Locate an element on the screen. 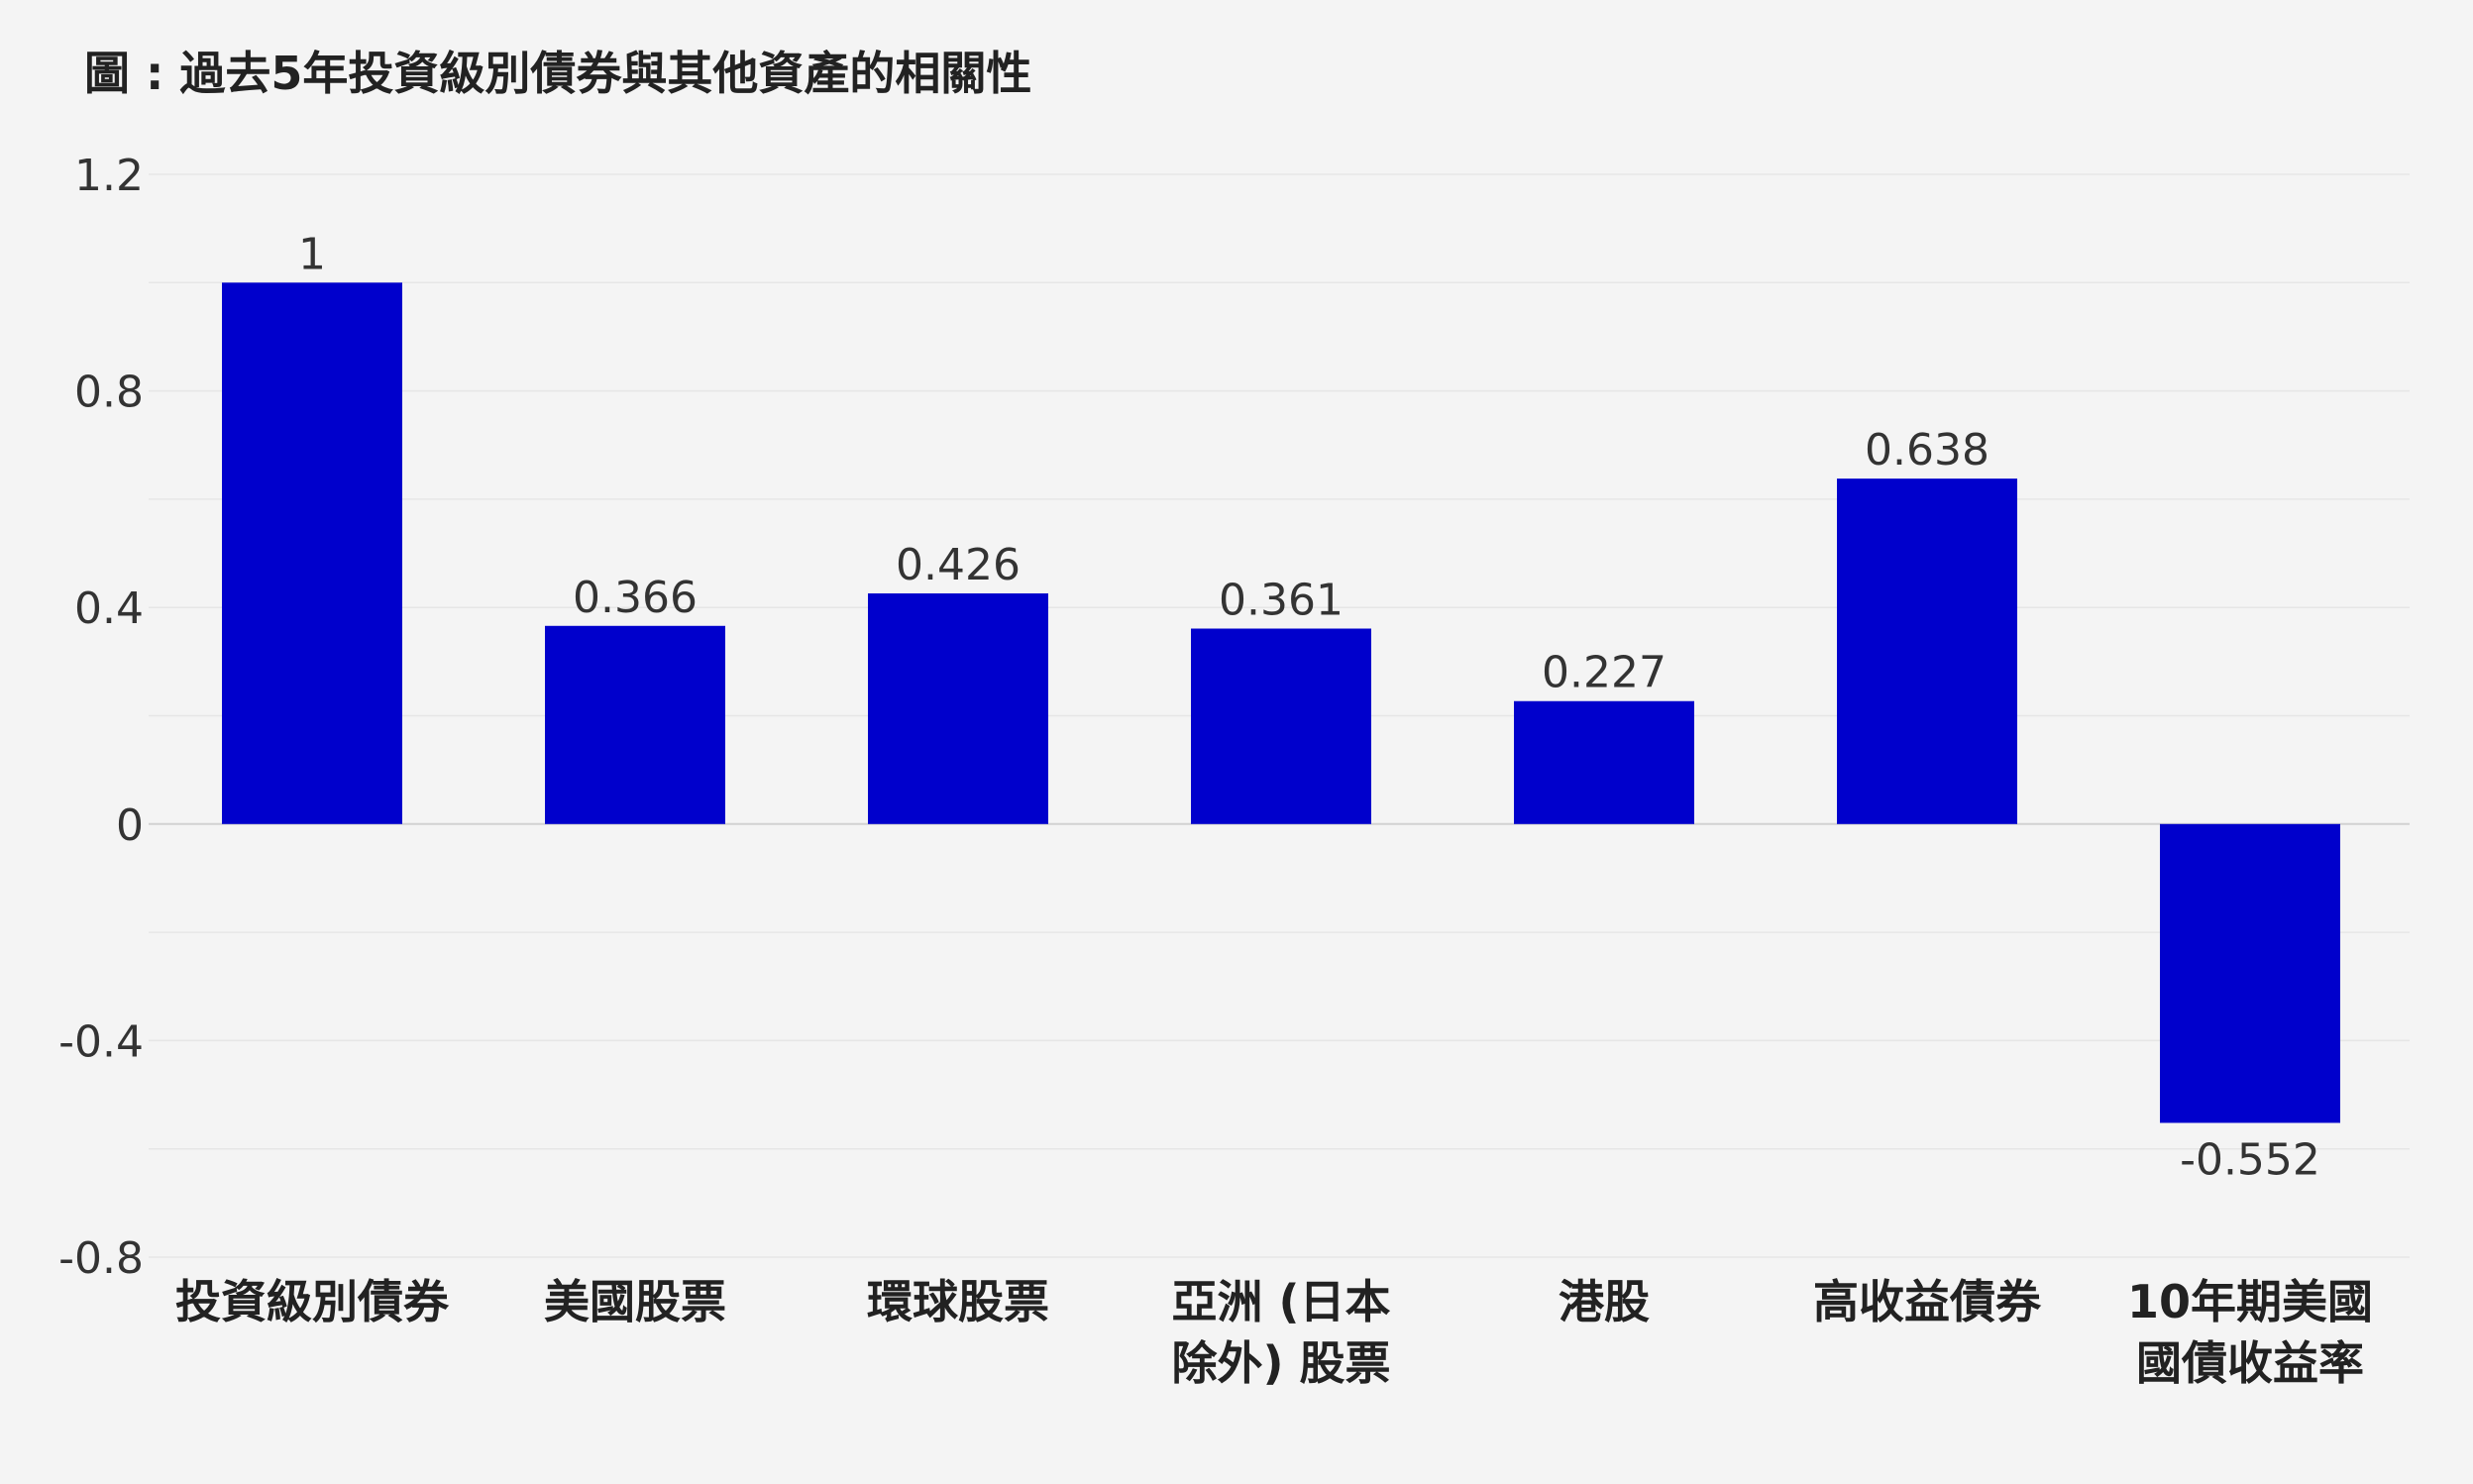  y-tick-label: 1.2 is located at coordinates (109, 176).